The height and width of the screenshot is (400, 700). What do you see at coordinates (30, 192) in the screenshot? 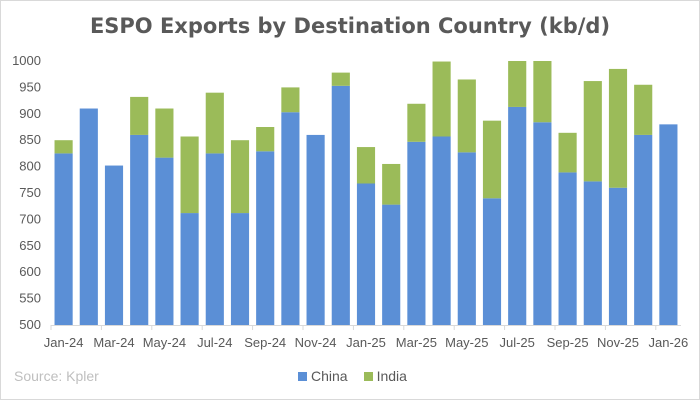
I see `y-tick-label: 750` at bounding box center [30, 192].